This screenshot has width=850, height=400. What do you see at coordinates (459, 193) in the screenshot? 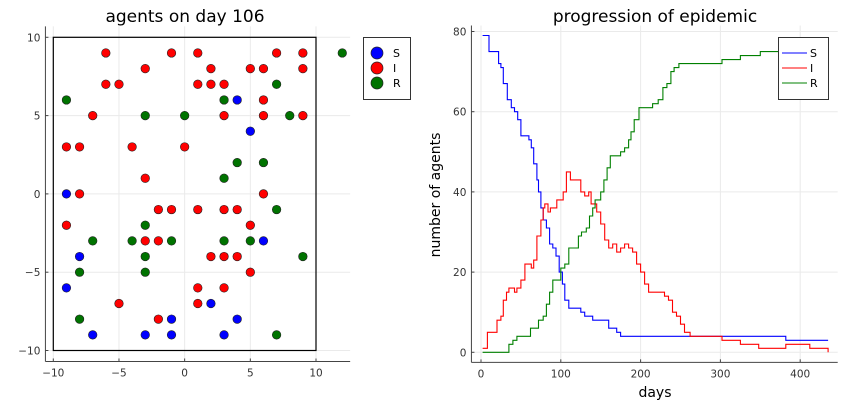
I see `y-tick-label: 40` at bounding box center [459, 193].